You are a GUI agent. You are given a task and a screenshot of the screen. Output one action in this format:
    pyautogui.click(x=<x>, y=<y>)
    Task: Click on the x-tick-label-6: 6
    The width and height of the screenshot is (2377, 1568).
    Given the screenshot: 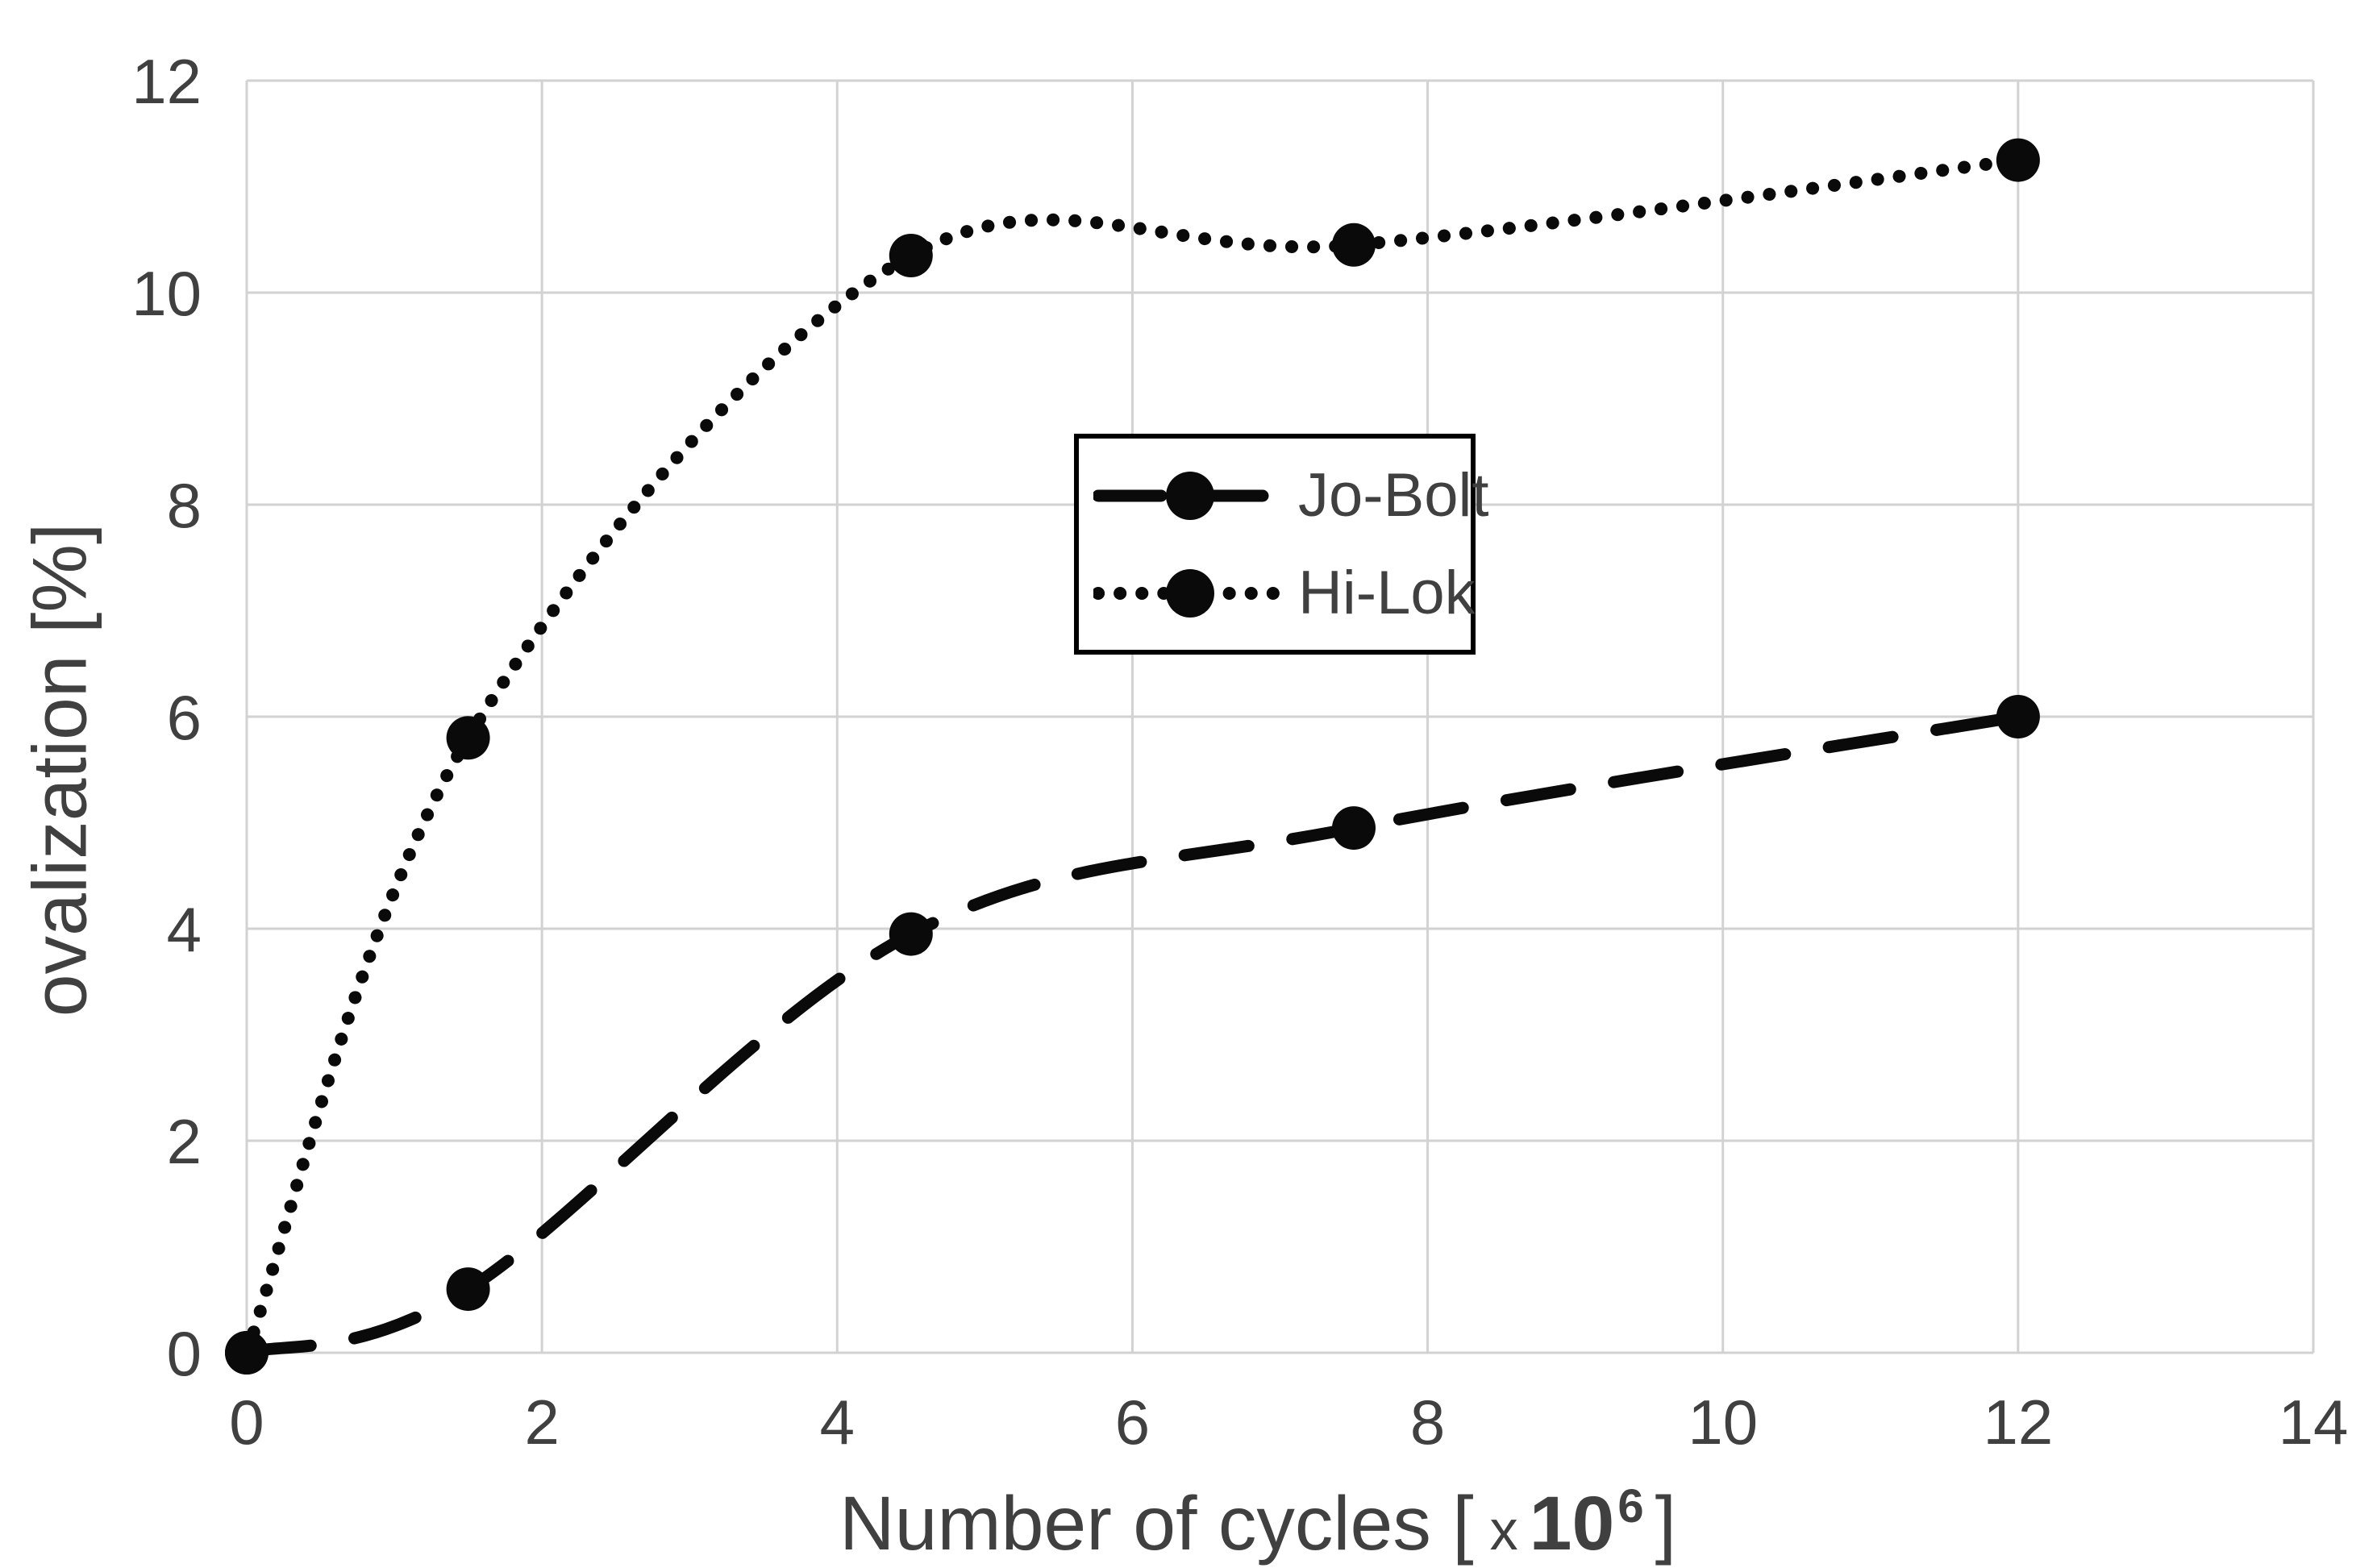 What is the action you would take?
    pyautogui.click(x=1132, y=1422)
    